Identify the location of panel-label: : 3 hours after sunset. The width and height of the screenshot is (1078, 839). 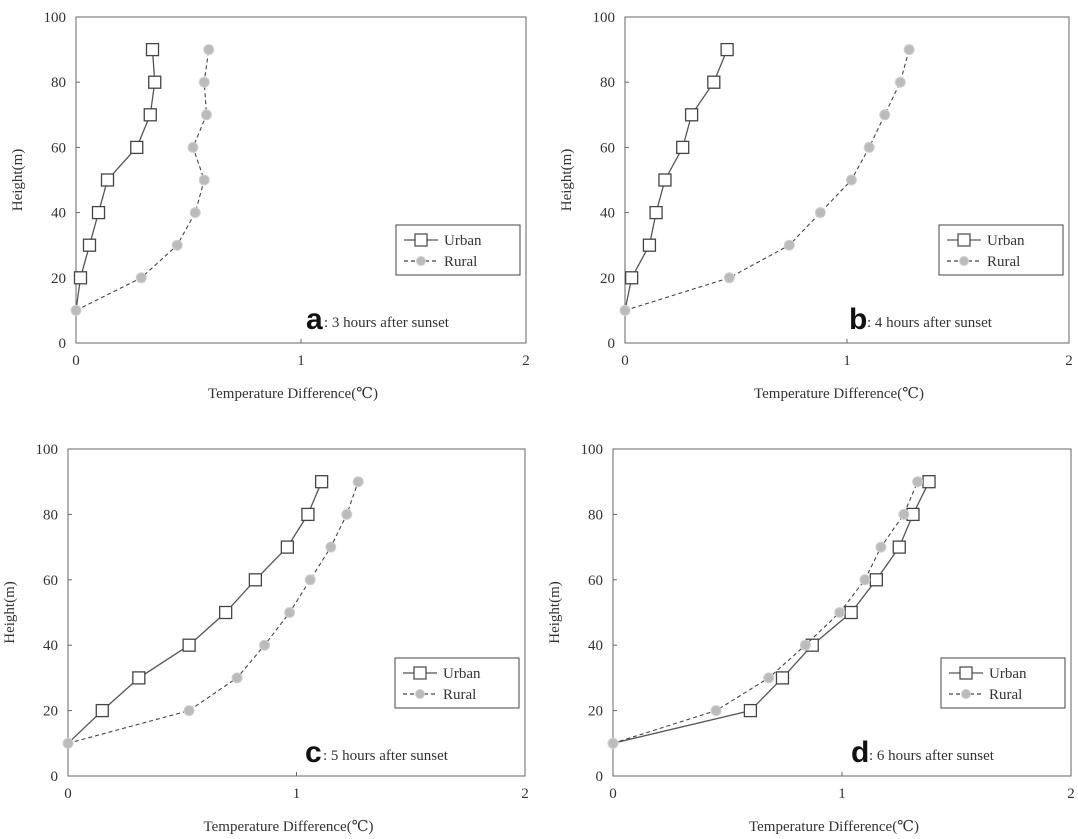
(387, 323).